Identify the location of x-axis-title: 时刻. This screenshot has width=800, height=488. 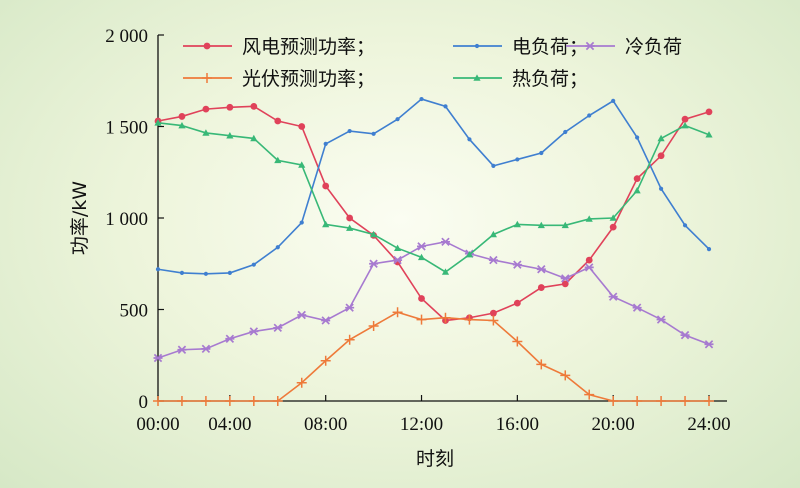
(435, 459).